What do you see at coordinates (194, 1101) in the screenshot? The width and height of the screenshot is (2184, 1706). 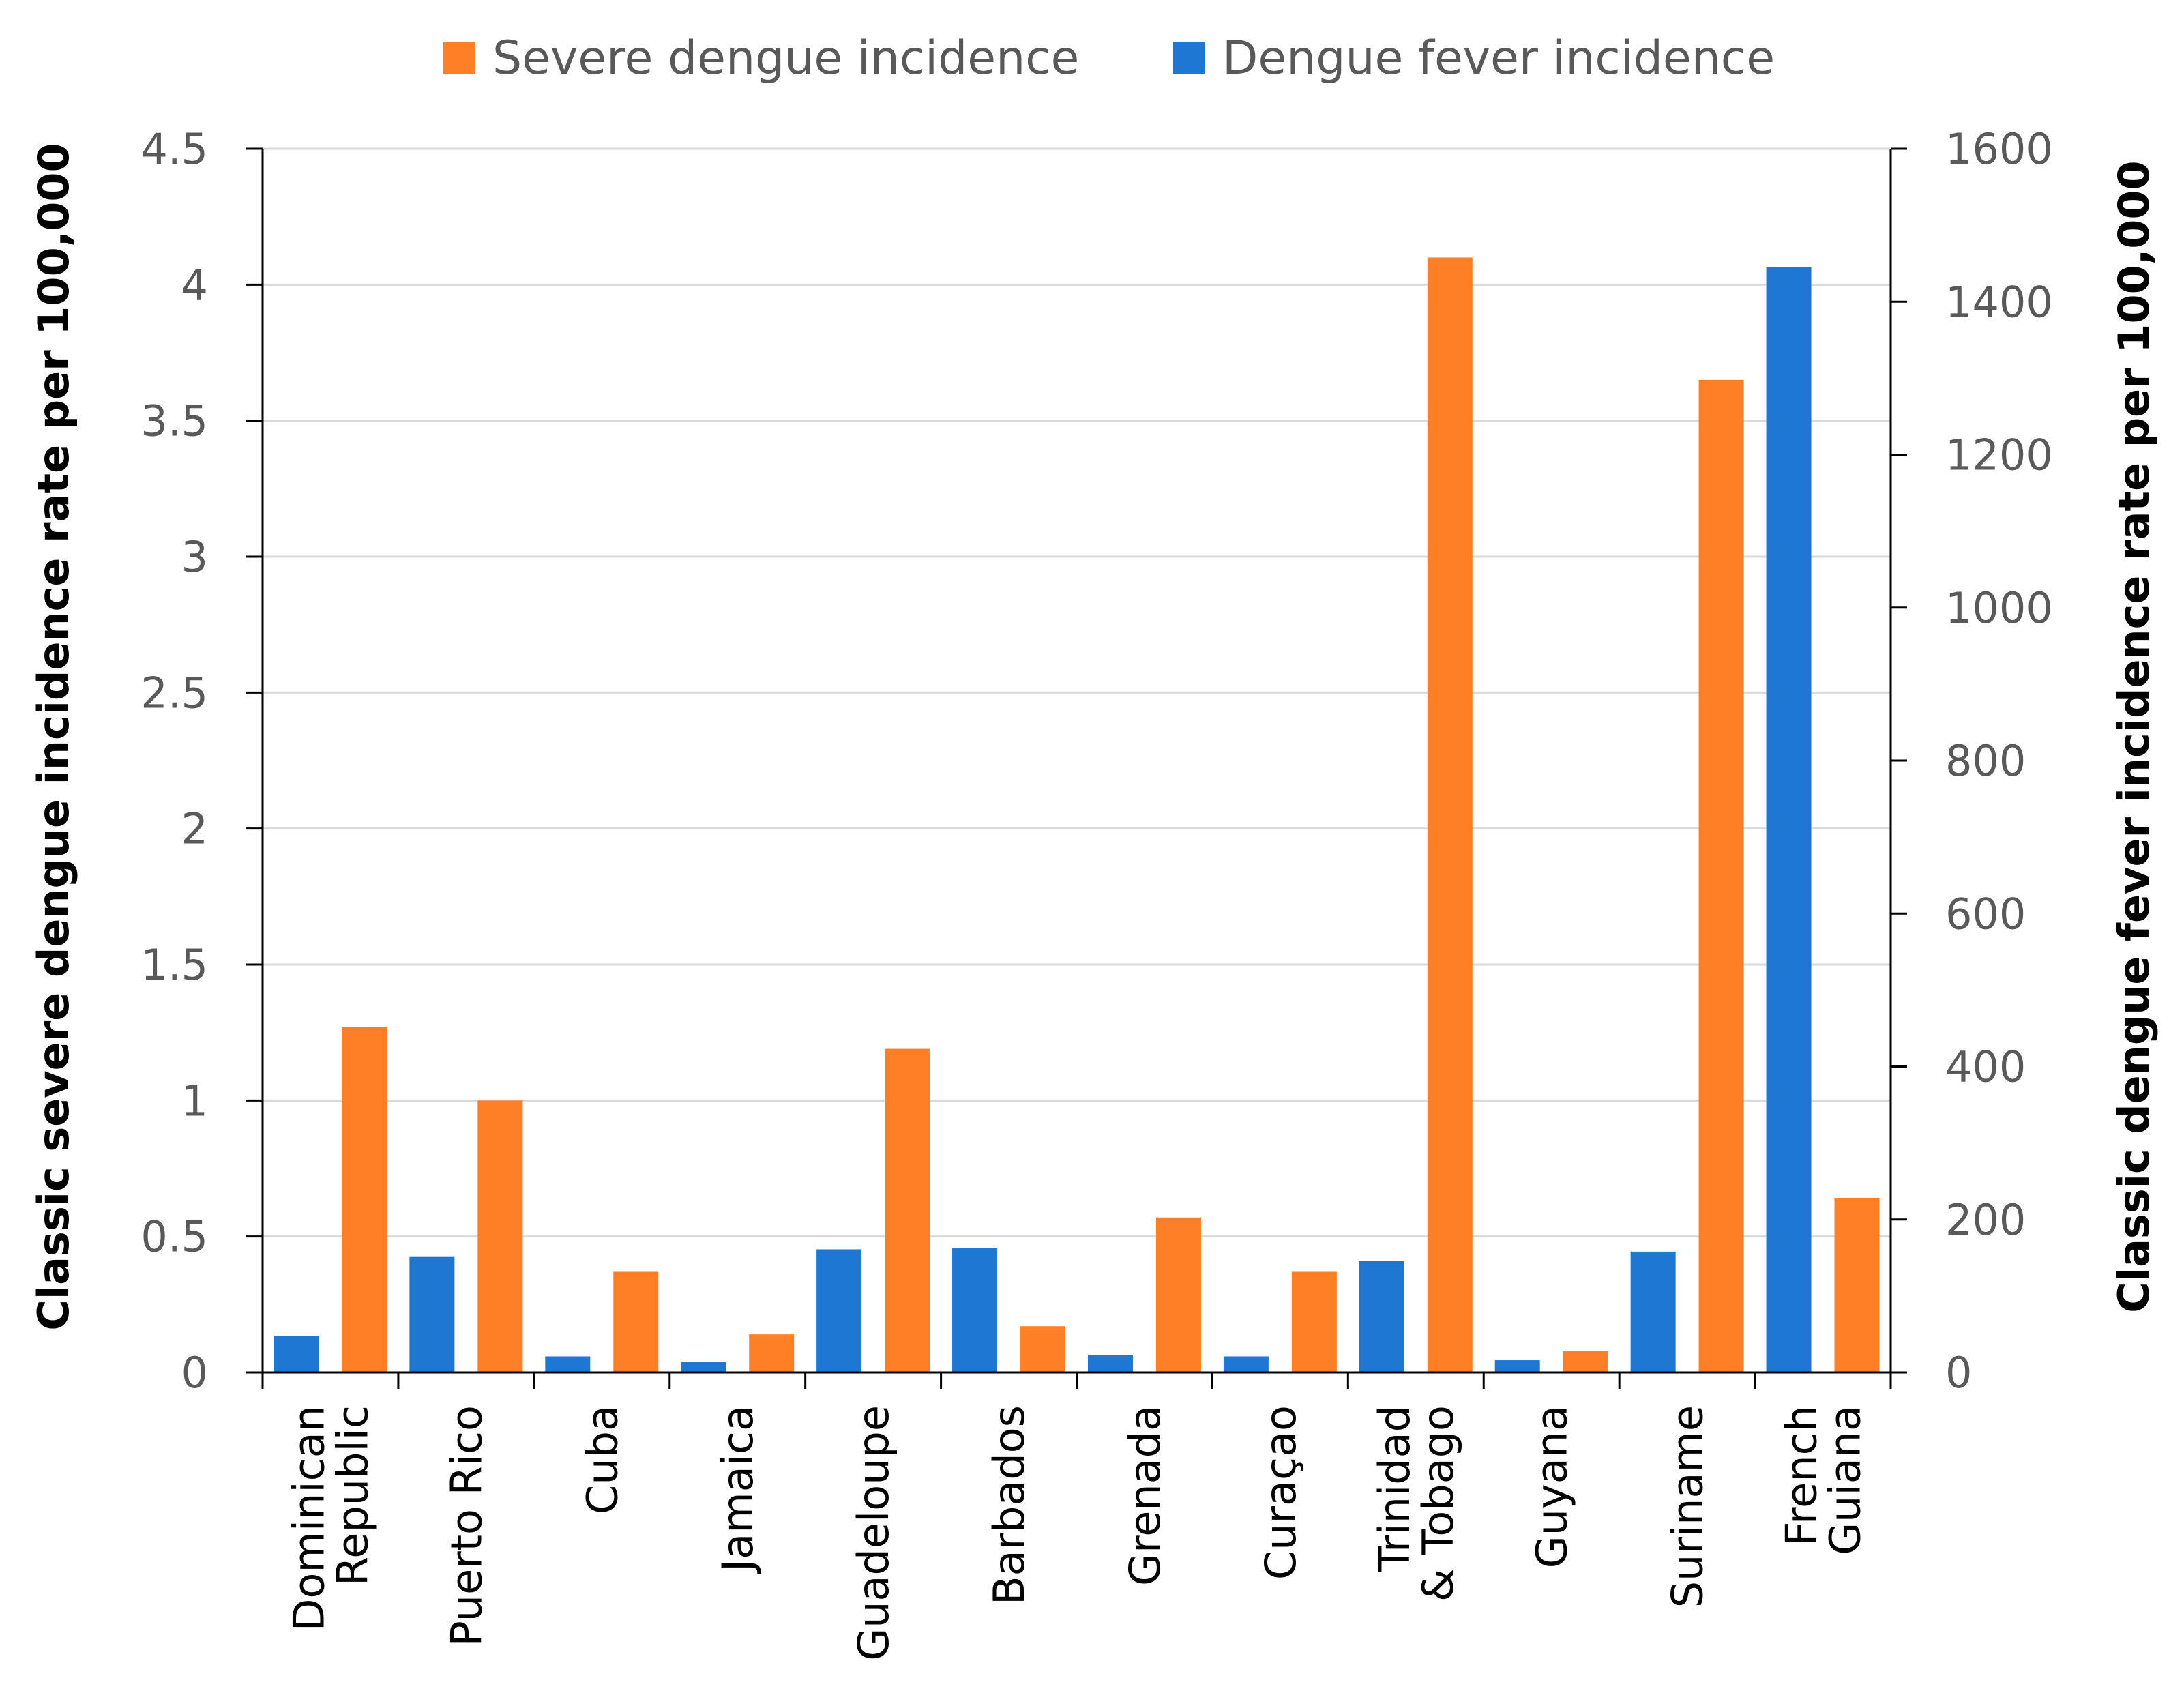 I see `left-tick-label: 1` at bounding box center [194, 1101].